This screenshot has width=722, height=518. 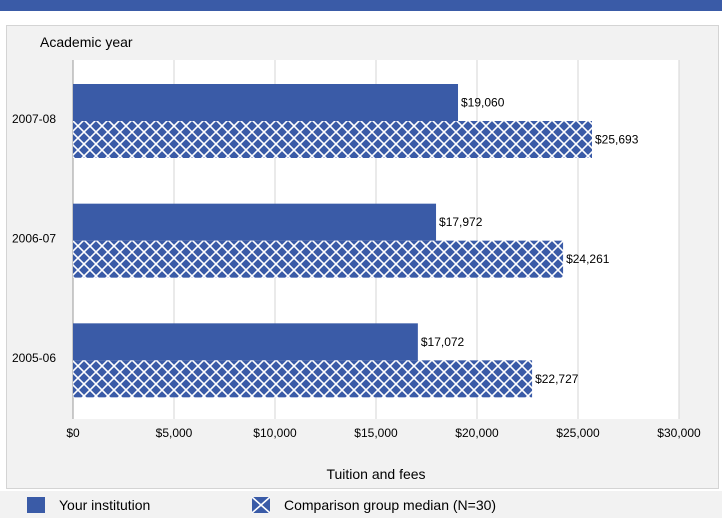 What do you see at coordinates (375, 474) in the screenshot?
I see `x-axis-title: Tuition and fees` at bounding box center [375, 474].